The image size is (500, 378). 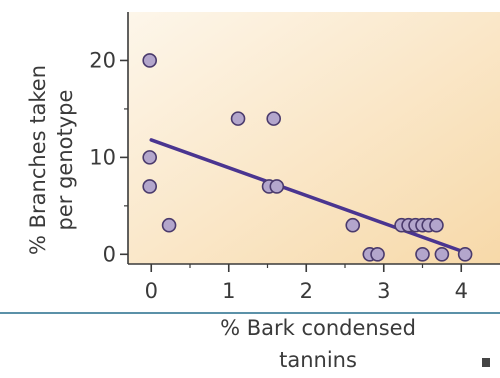 I want to click on x-tick-label: 3, so click(x=383, y=291).